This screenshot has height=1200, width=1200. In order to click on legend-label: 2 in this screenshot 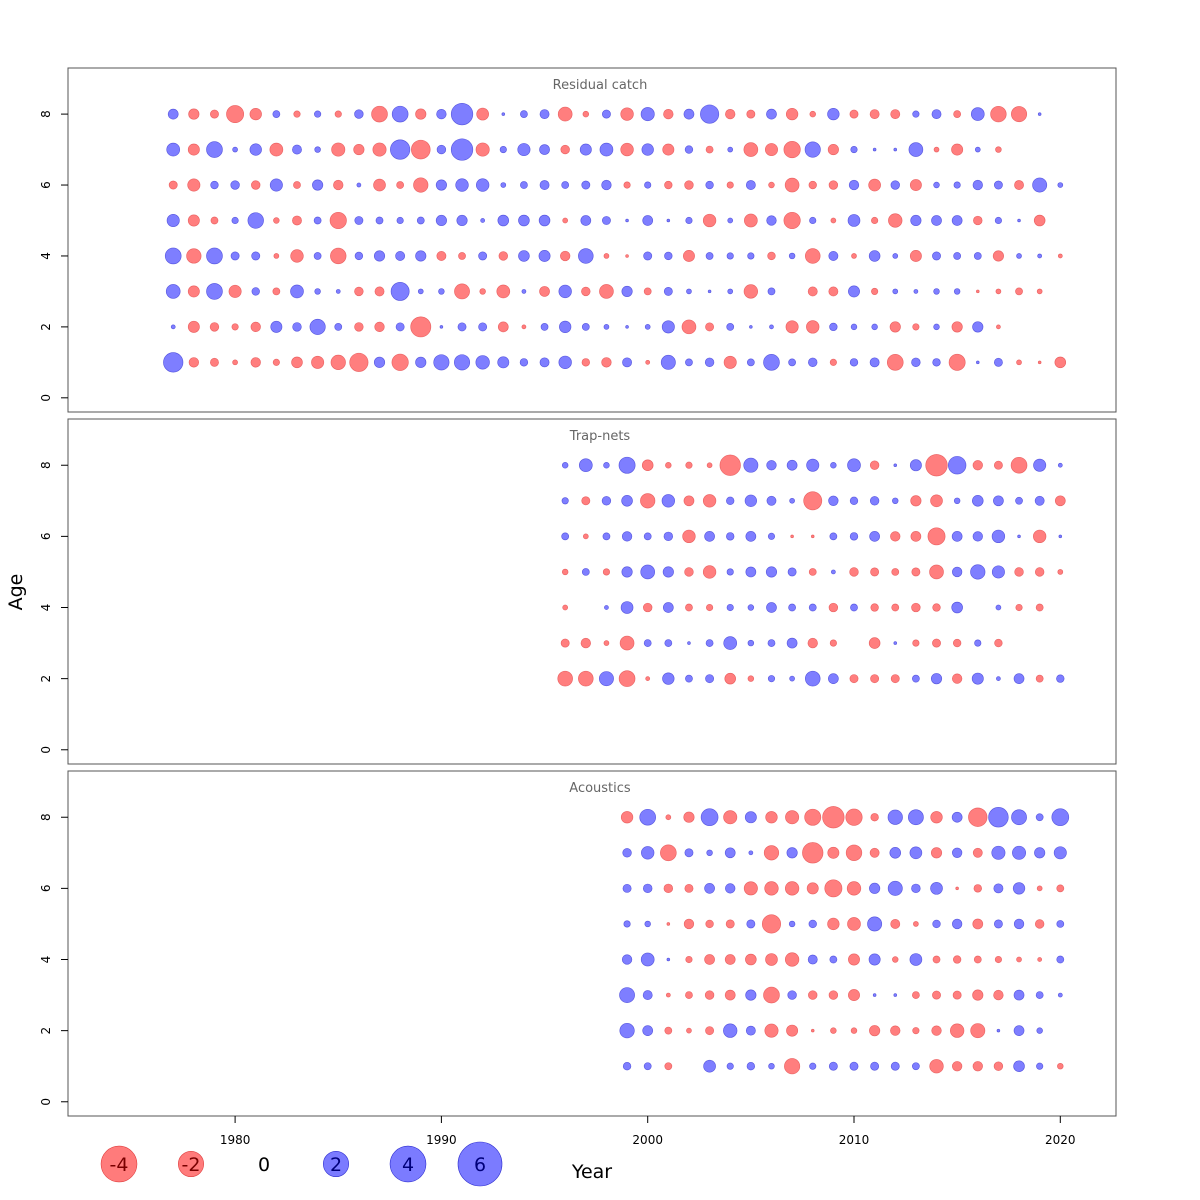, I will do `click(336, 1165)`.